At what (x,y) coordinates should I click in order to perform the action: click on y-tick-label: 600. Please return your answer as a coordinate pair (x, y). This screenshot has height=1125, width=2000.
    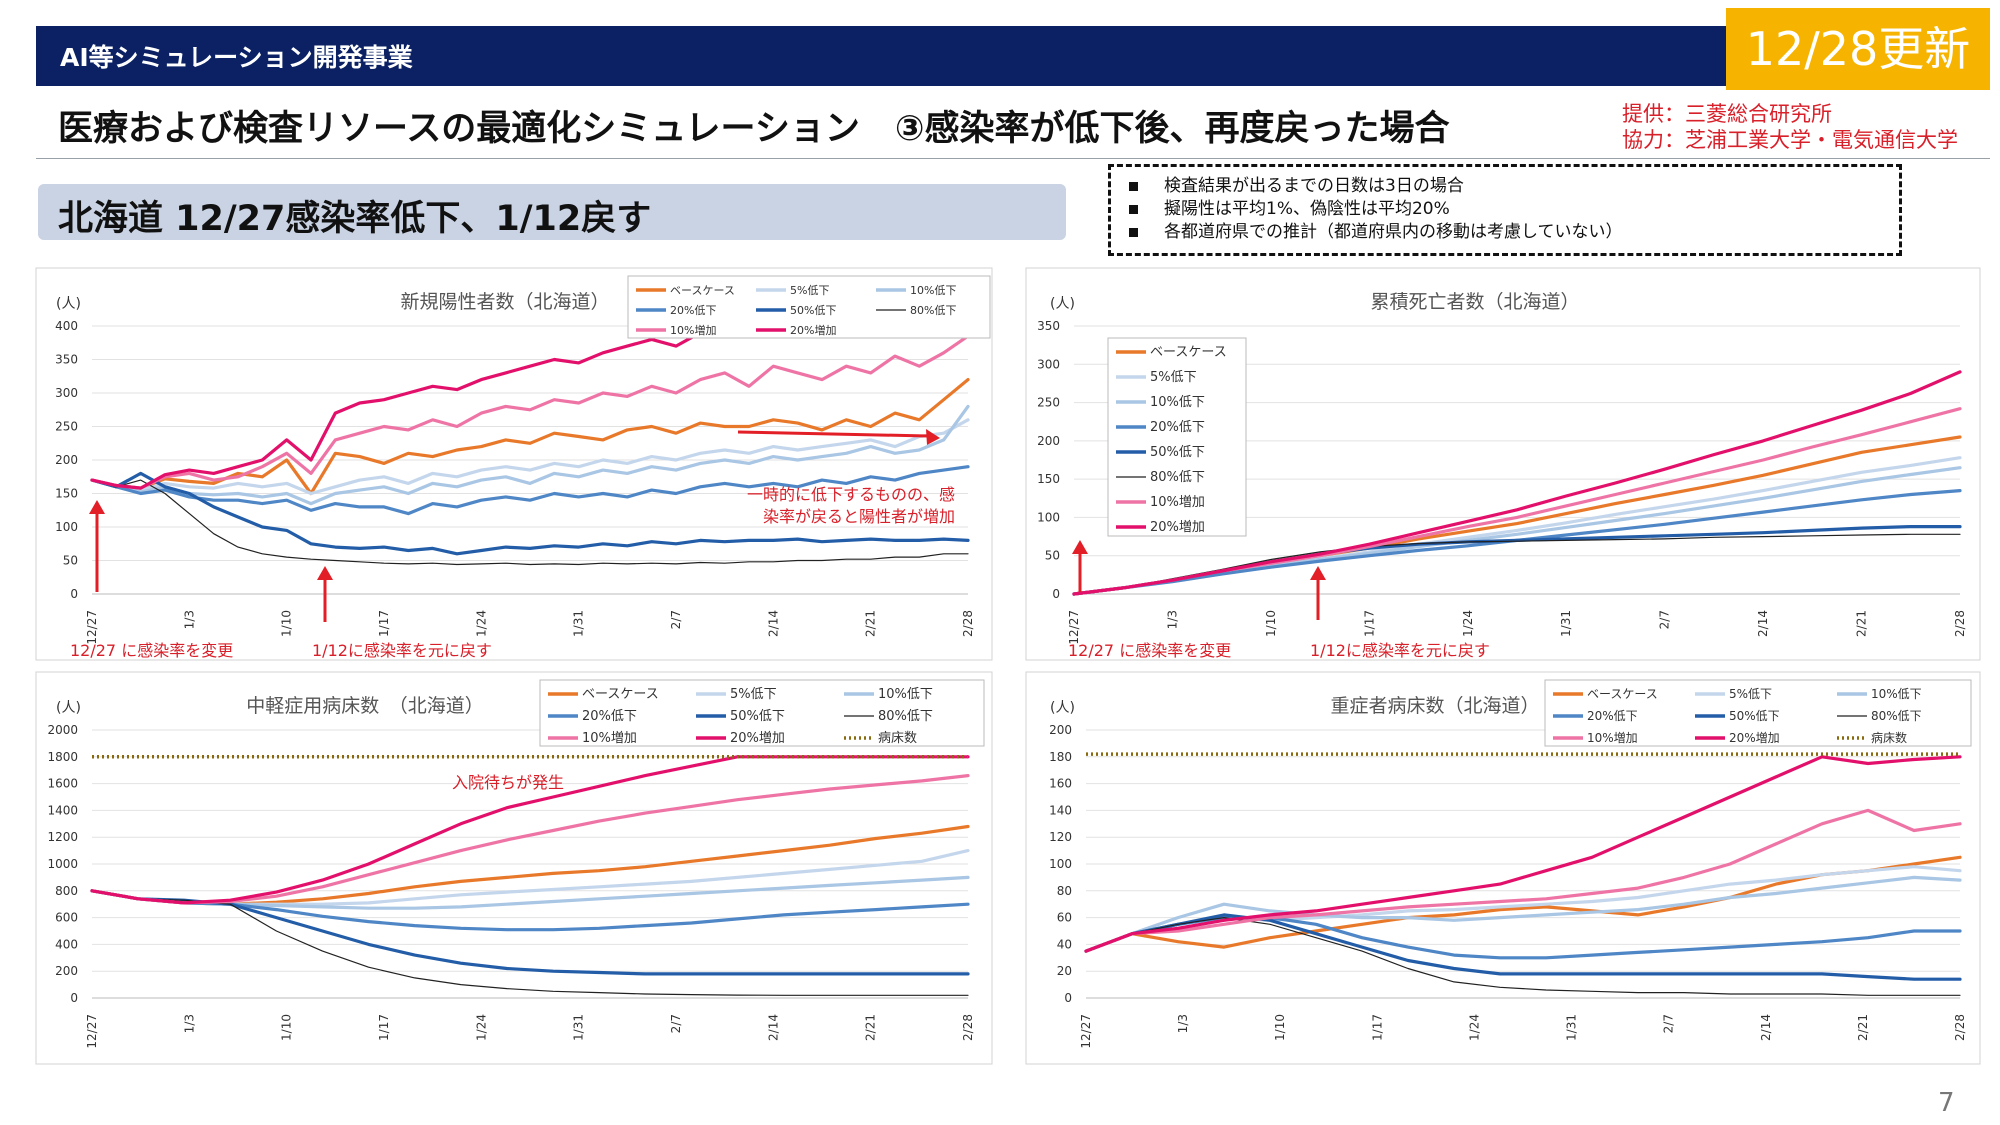
    Looking at the image, I should click on (66, 918).